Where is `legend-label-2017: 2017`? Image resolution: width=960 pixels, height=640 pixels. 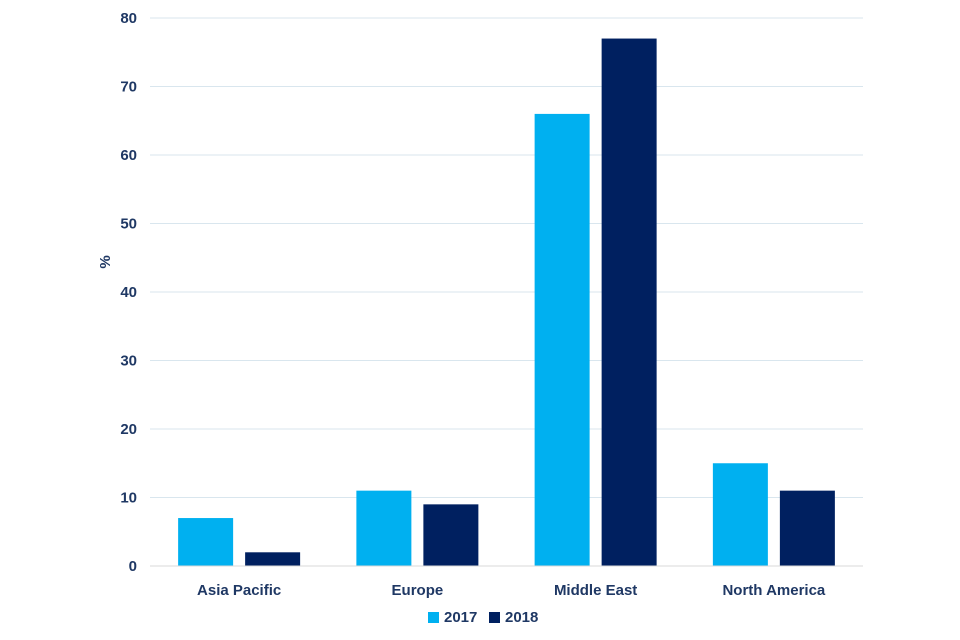 legend-label-2017: 2017 is located at coordinates (460, 617).